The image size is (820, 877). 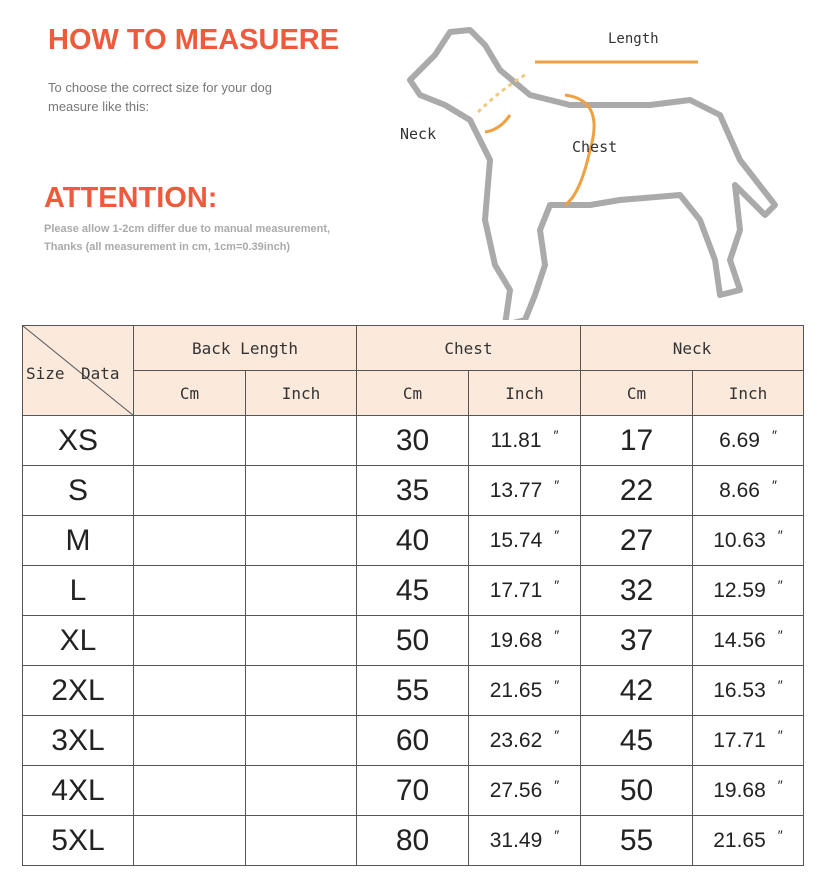 What do you see at coordinates (516, 790) in the screenshot?
I see `inch-value: 27.56` at bounding box center [516, 790].